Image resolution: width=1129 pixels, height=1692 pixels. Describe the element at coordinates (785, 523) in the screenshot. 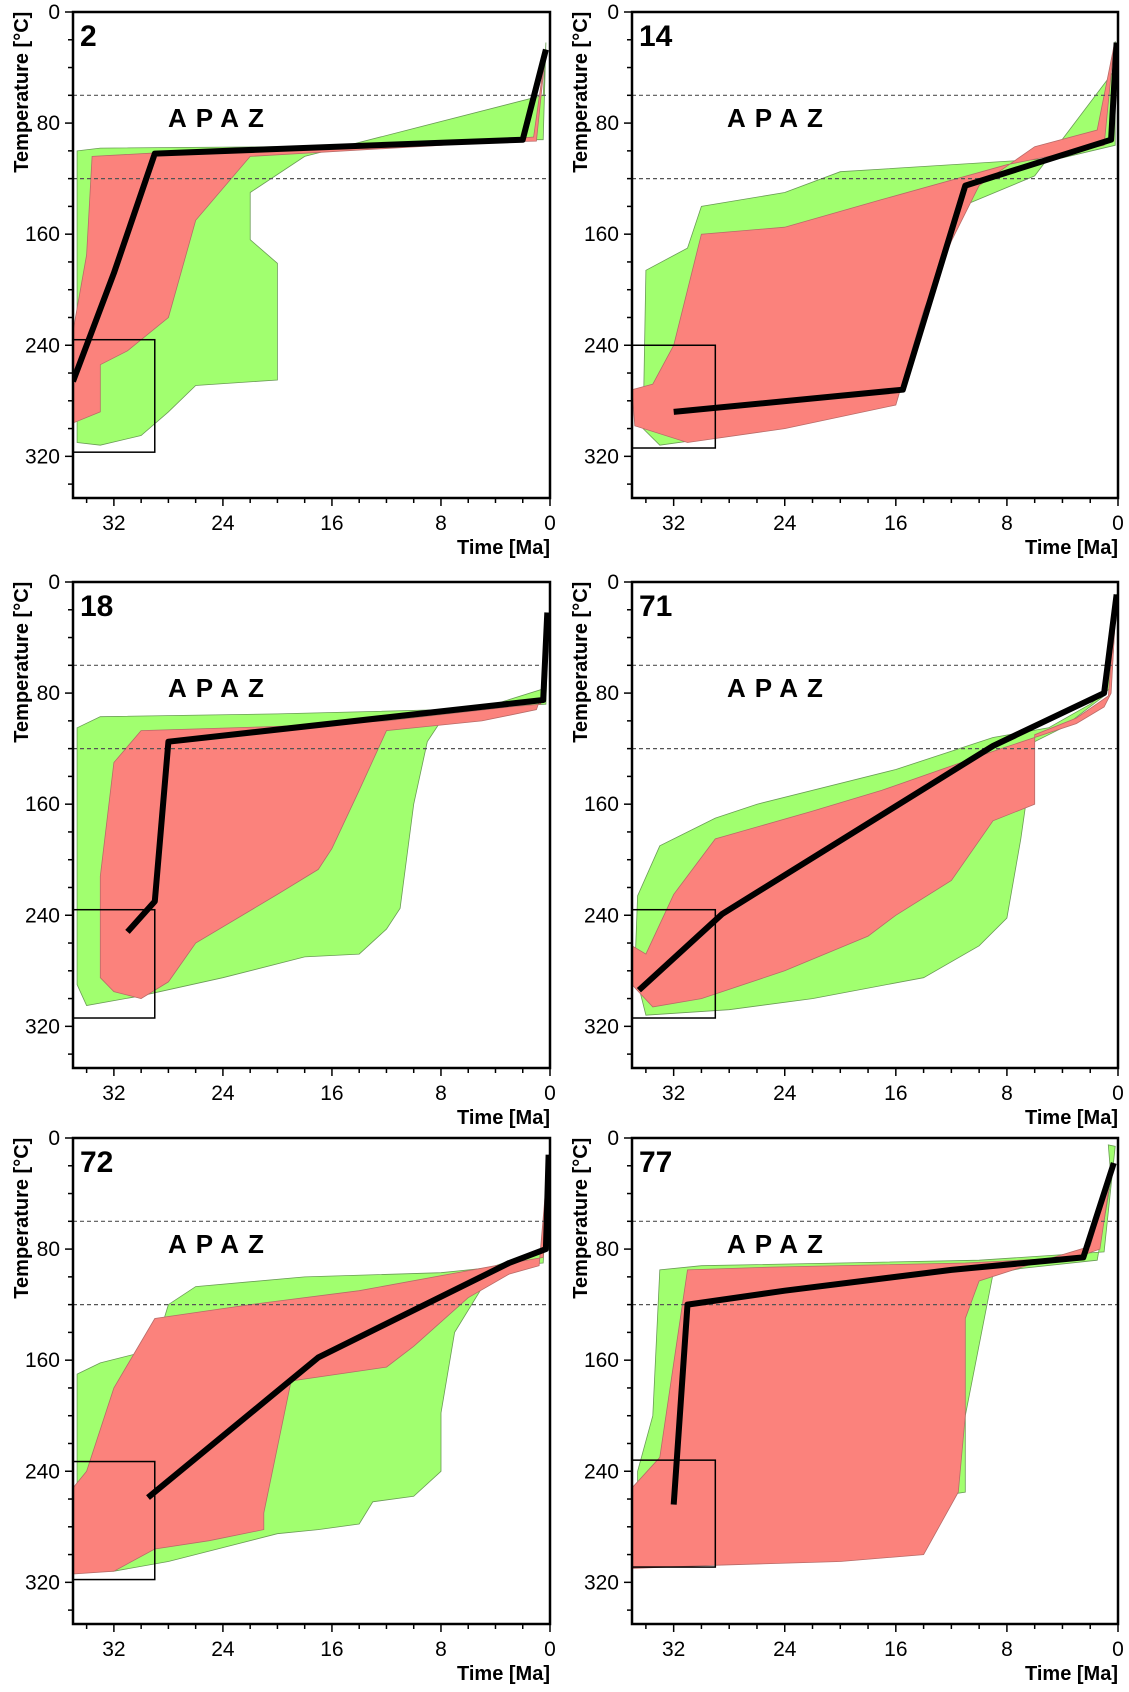

I see `panel-14-x-tick-label: 24` at that location.